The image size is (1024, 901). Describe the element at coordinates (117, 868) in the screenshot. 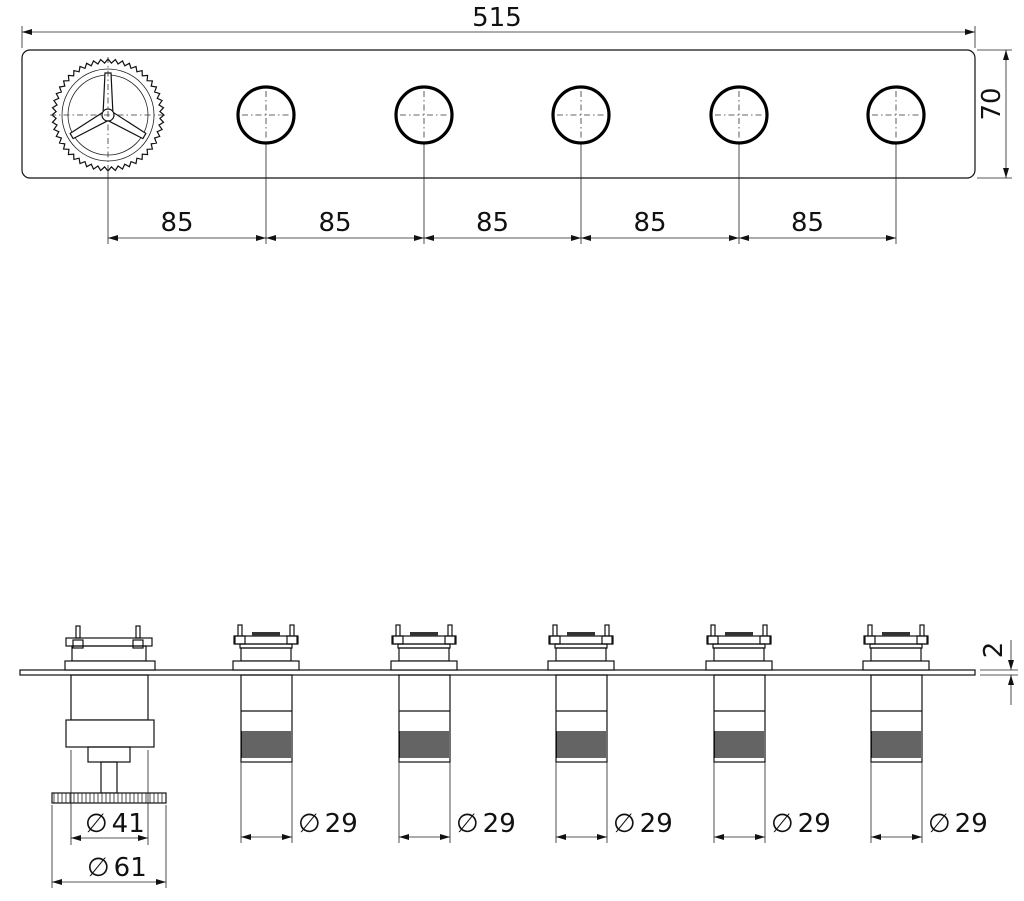

I see `dimension-knob-61-label: ∅ 61` at that location.